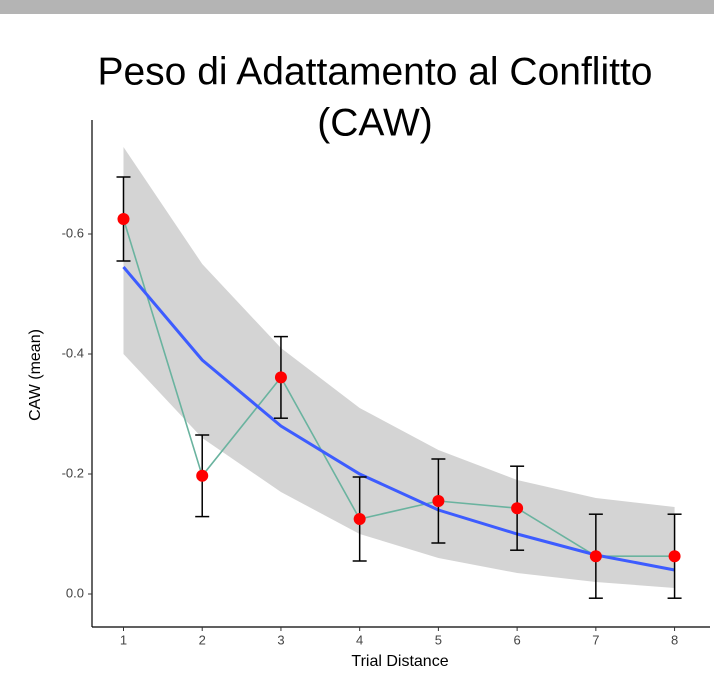  I want to click on x-tick-label: 8, so click(674, 639).